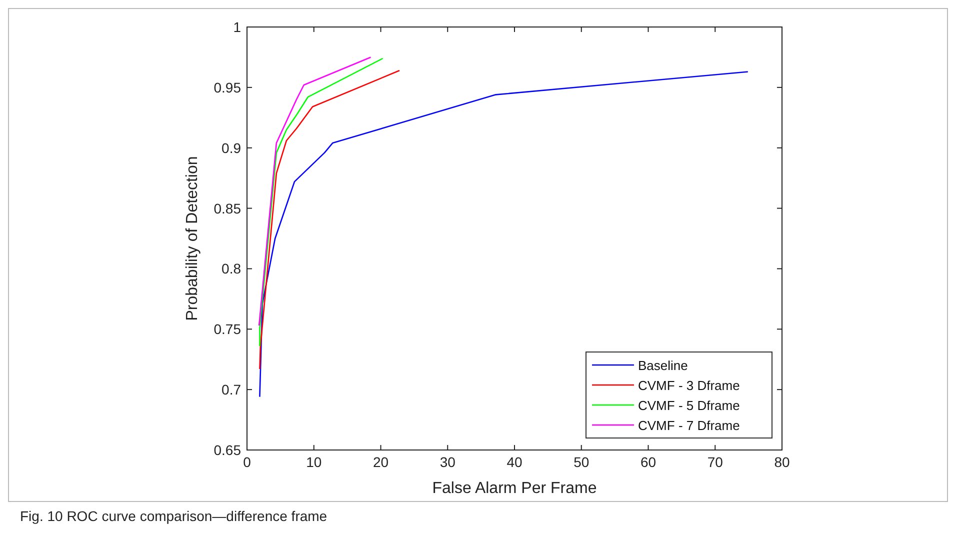  I want to click on x-tick-label: 80, so click(782, 462).